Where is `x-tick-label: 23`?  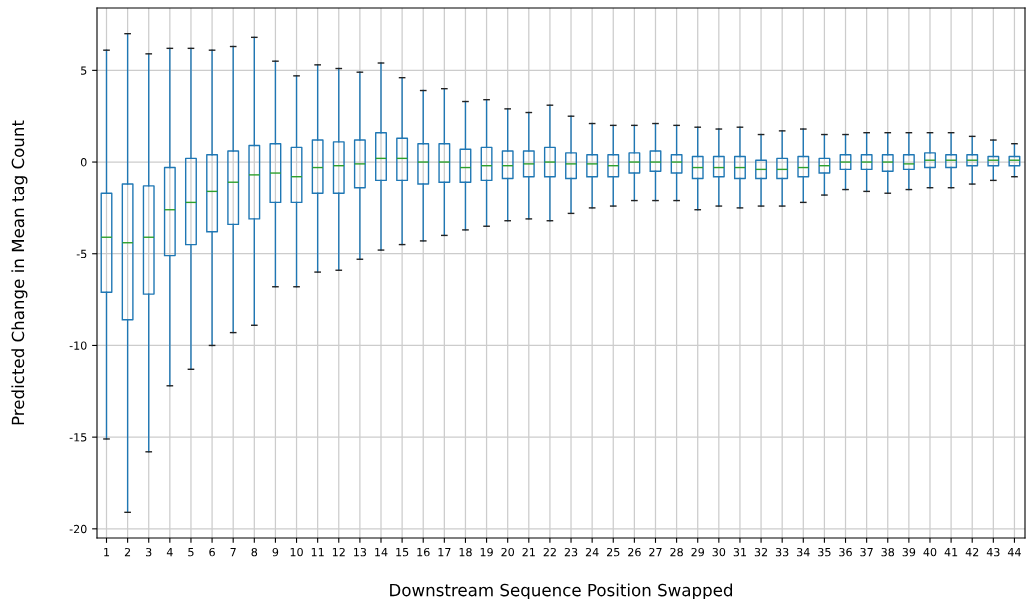 x-tick-label: 23 is located at coordinates (571, 552).